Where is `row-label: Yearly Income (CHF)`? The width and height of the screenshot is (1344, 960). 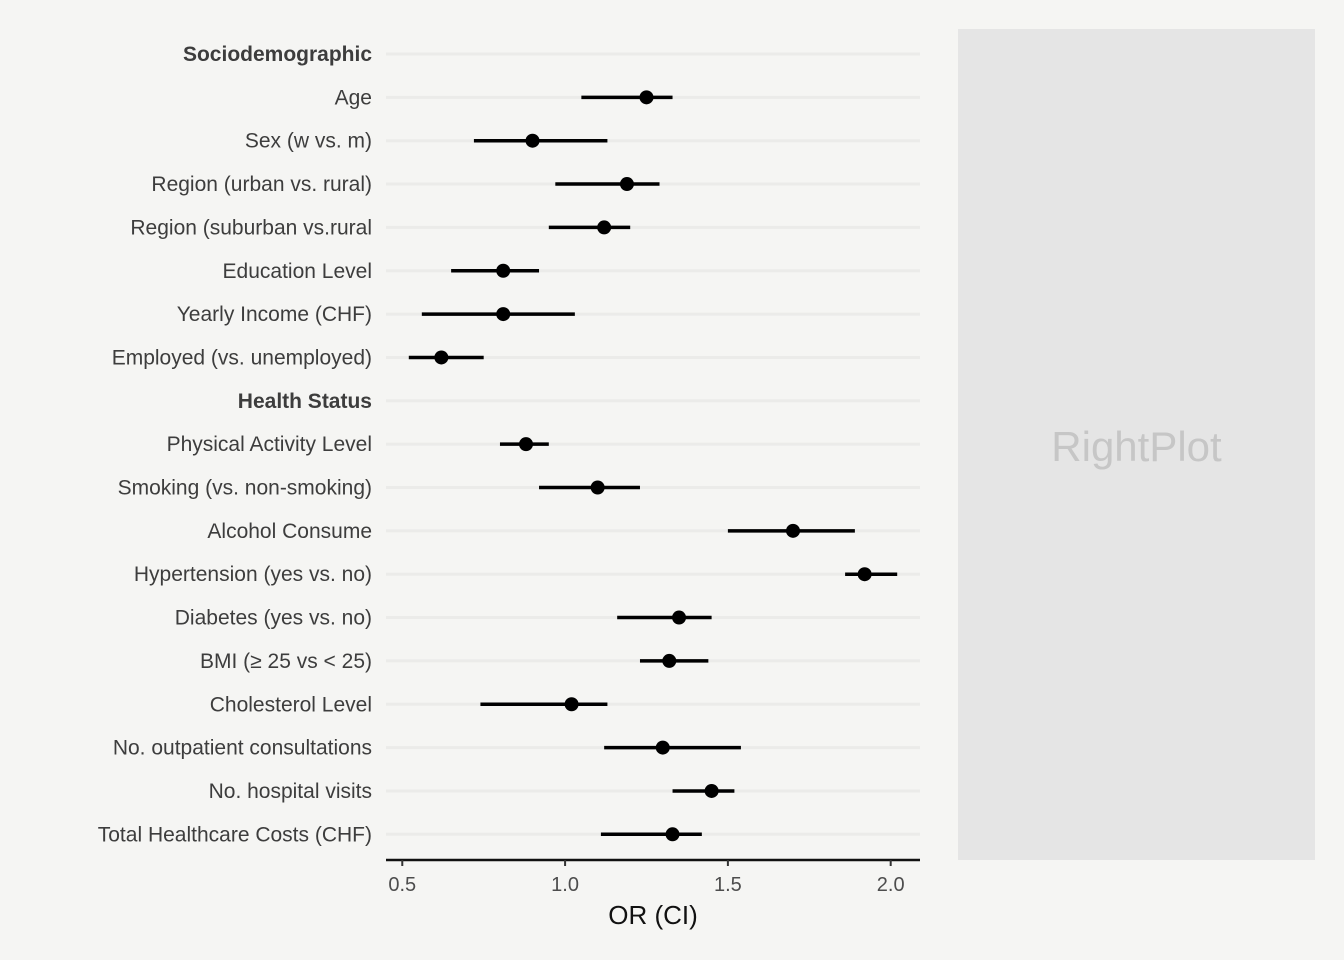 row-label: Yearly Income (CHF) is located at coordinates (274, 314).